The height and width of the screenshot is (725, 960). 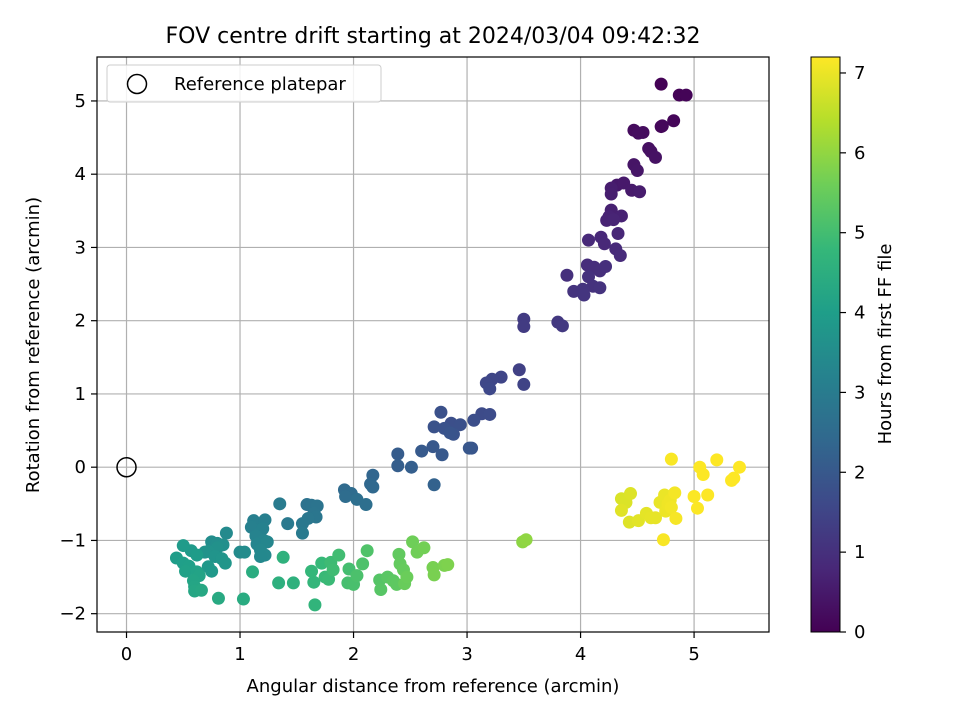 I want to click on colorbar-tick-label: 6, so click(x=859, y=153).